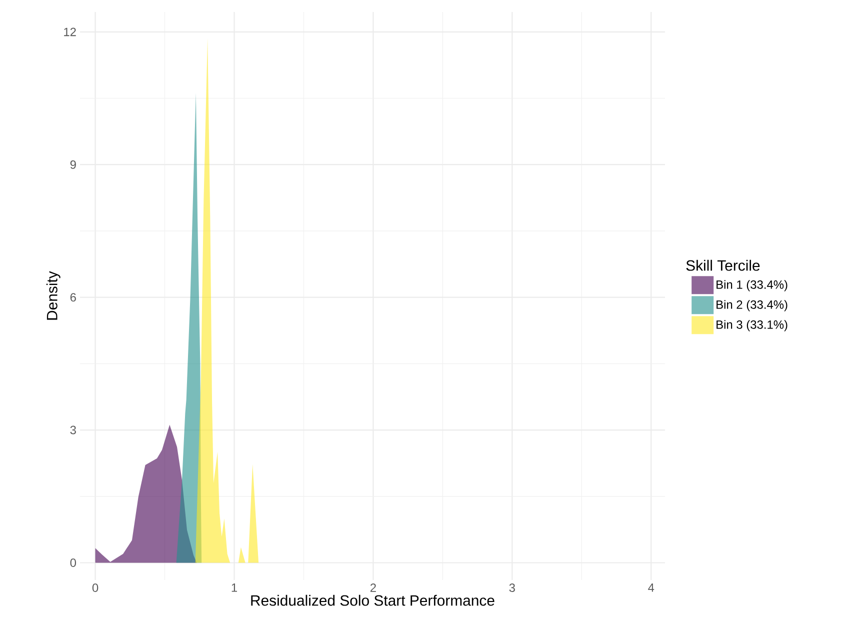  I want to click on legend-title: Skill Tercile, so click(723, 265).